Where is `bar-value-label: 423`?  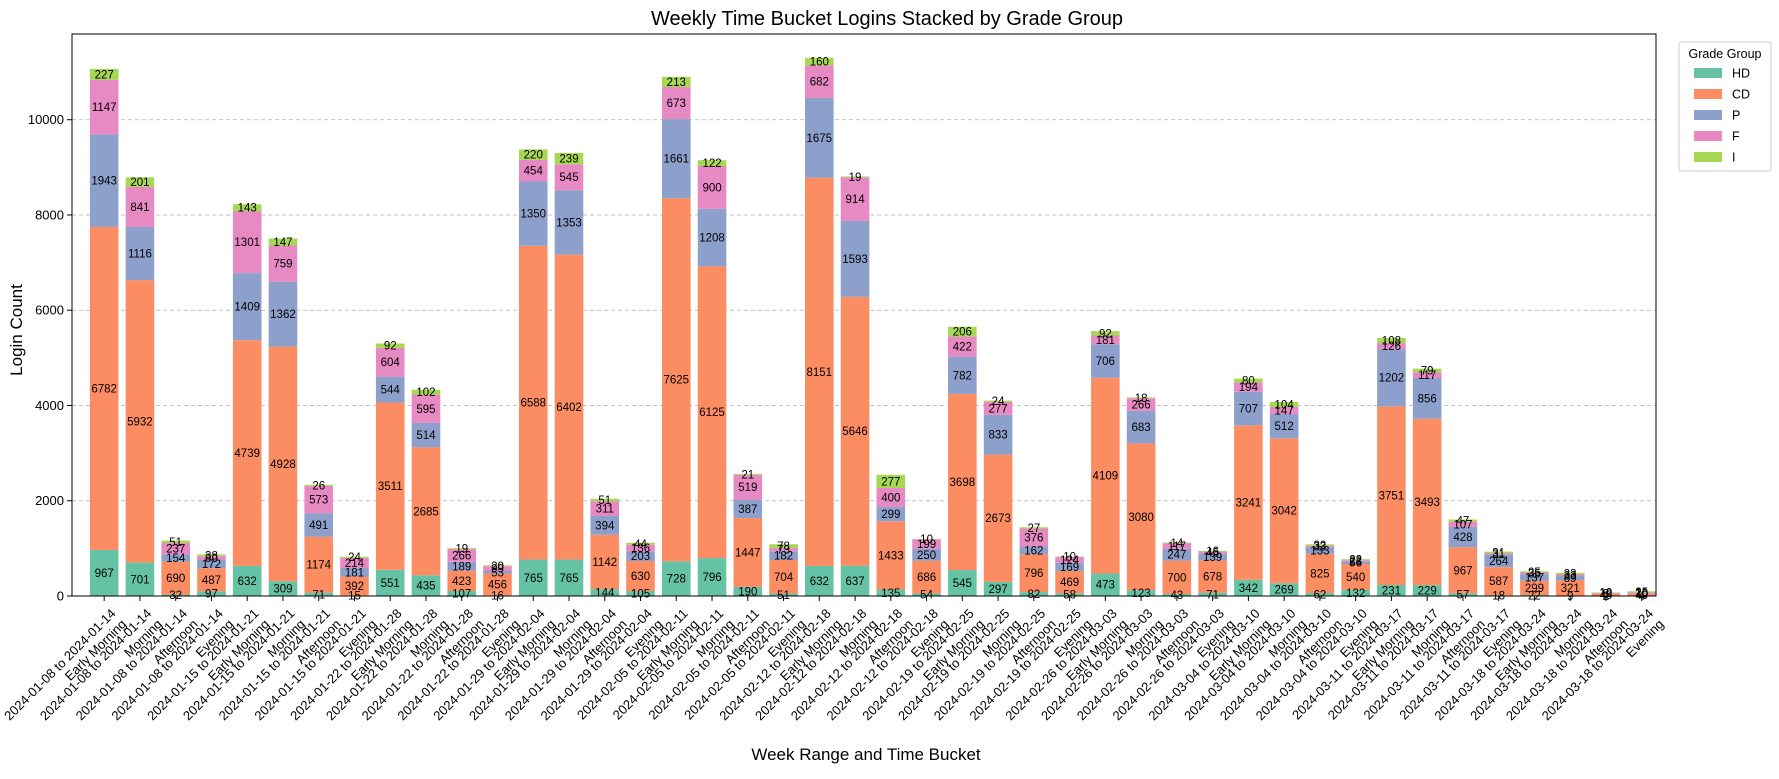 bar-value-label: 423 is located at coordinates (461, 582).